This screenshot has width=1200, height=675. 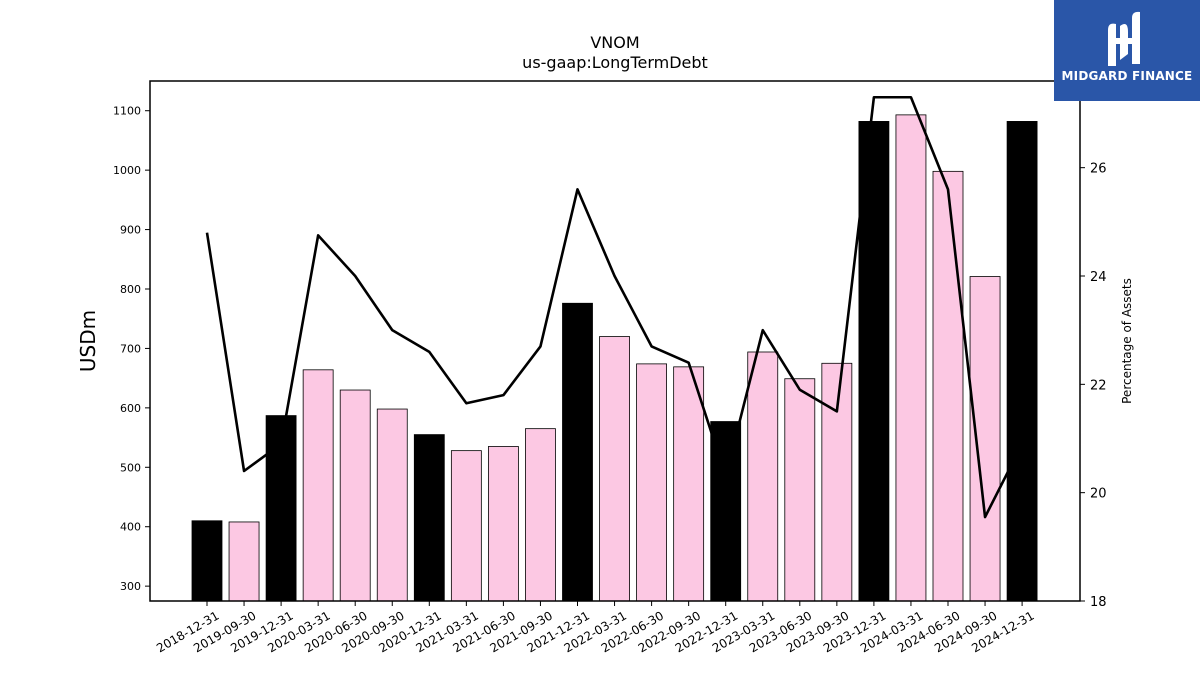 What do you see at coordinates (1127, 76) in the screenshot?
I see `logo-text: MIDGARD FINANCE` at bounding box center [1127, 76].